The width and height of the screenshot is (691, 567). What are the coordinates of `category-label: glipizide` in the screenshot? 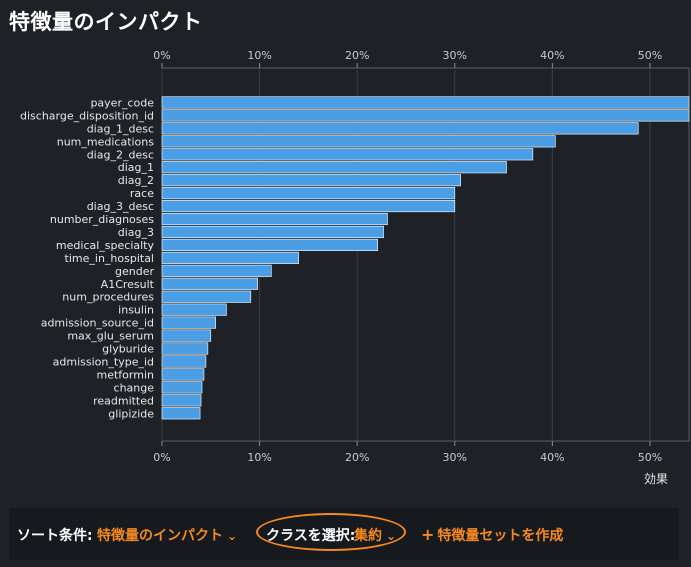 It's located at (131, 413).